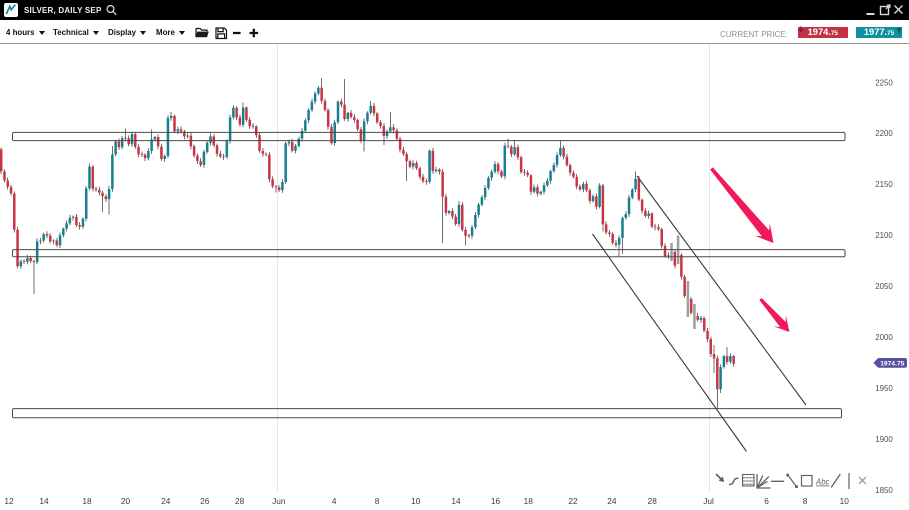  I want to click on svg-text: 2100, so click(884, 235).